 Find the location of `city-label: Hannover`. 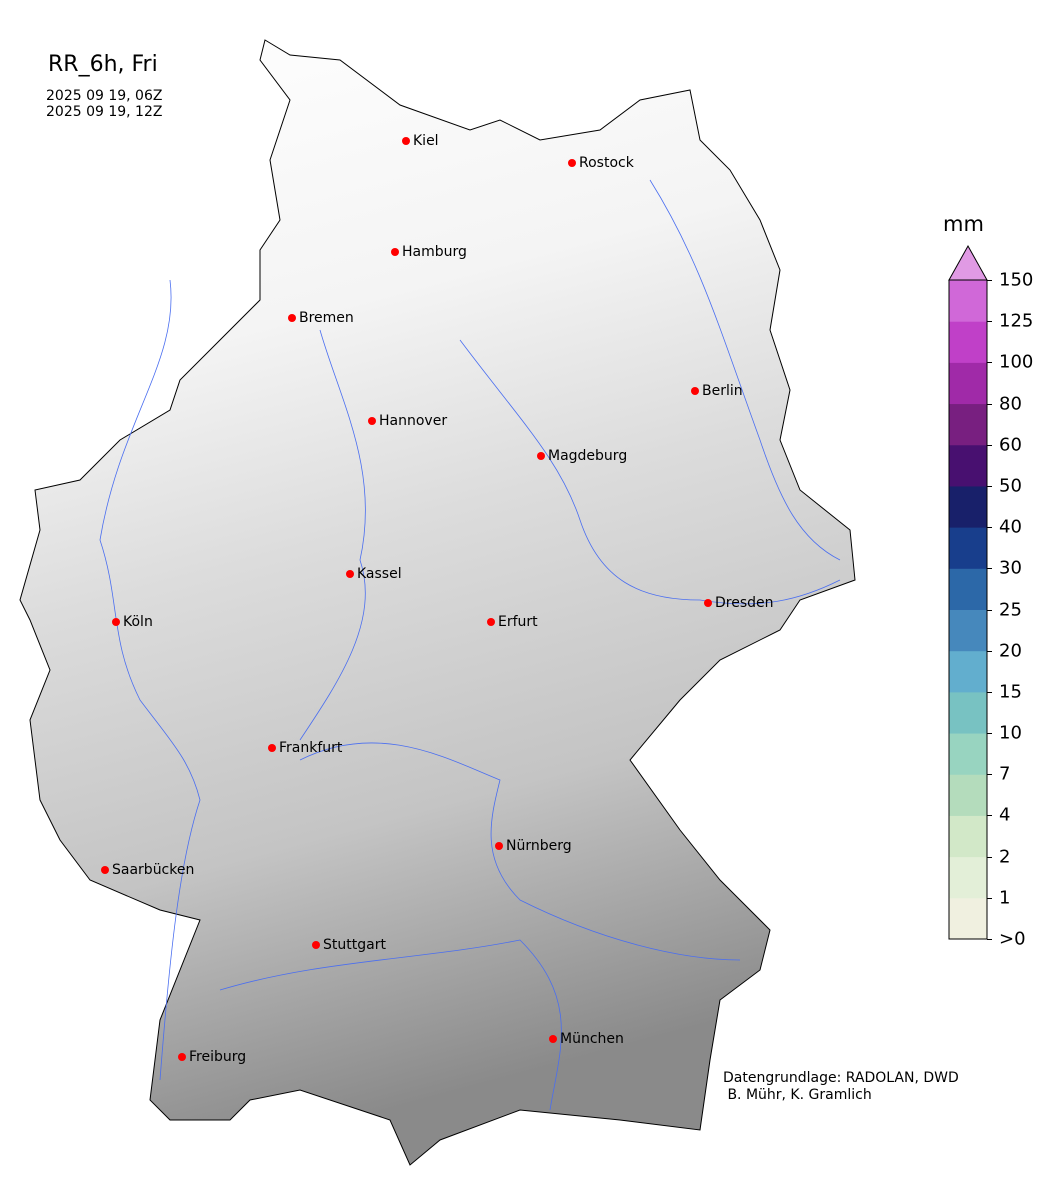

city-label: Hannover is located at coordinates (413, 421).